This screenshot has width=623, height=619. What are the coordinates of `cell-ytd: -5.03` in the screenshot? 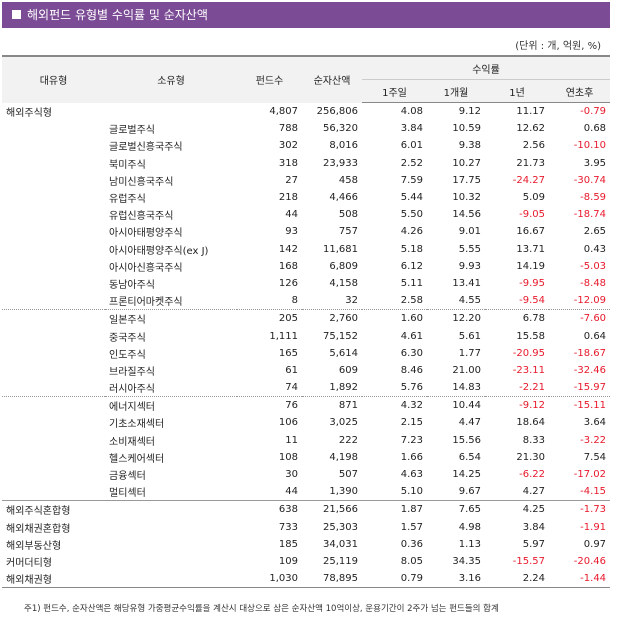 It's located at (593, 266).